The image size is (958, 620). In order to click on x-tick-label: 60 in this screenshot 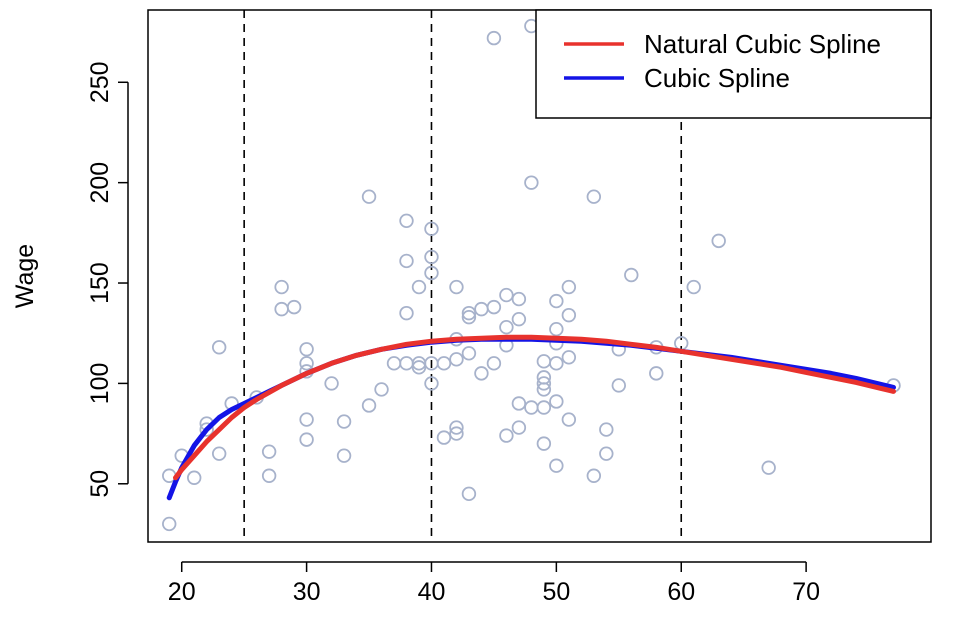, I will do `click(681, 592)`.